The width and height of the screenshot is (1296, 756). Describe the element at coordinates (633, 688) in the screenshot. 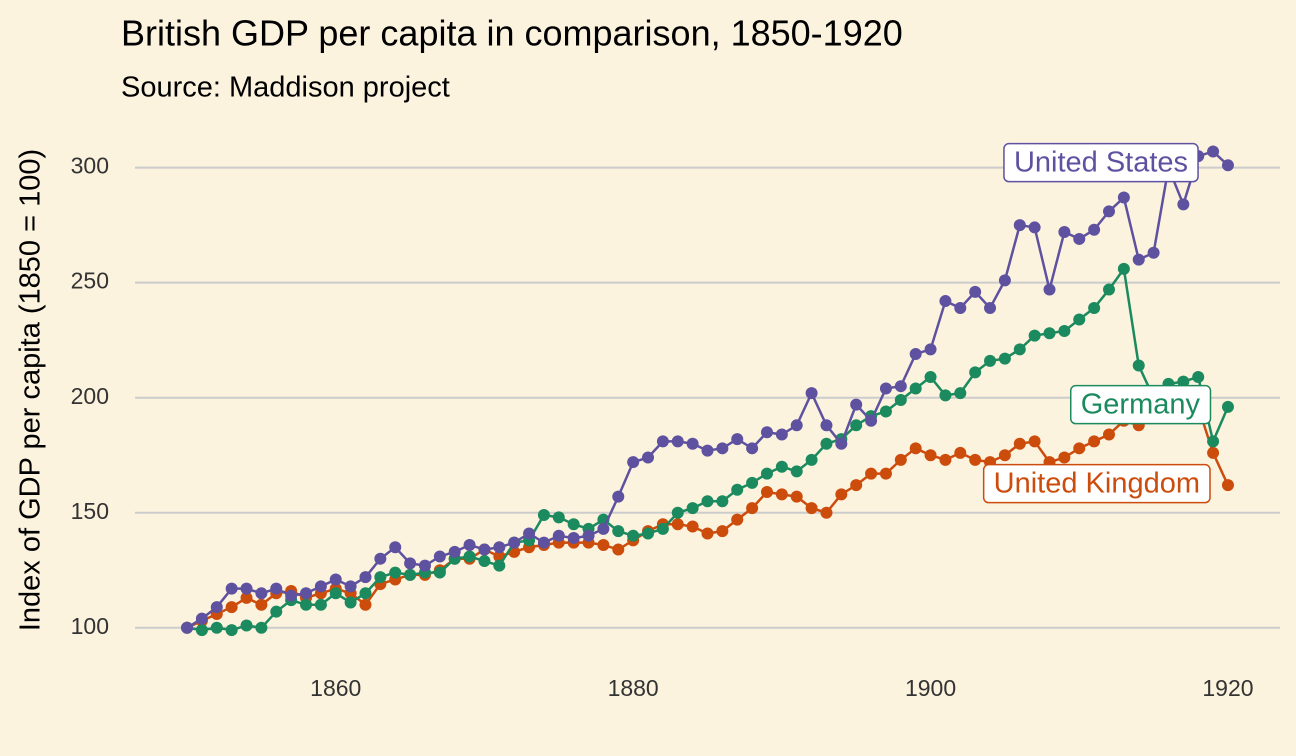

I see `x-tick-label: 1880` at that location.